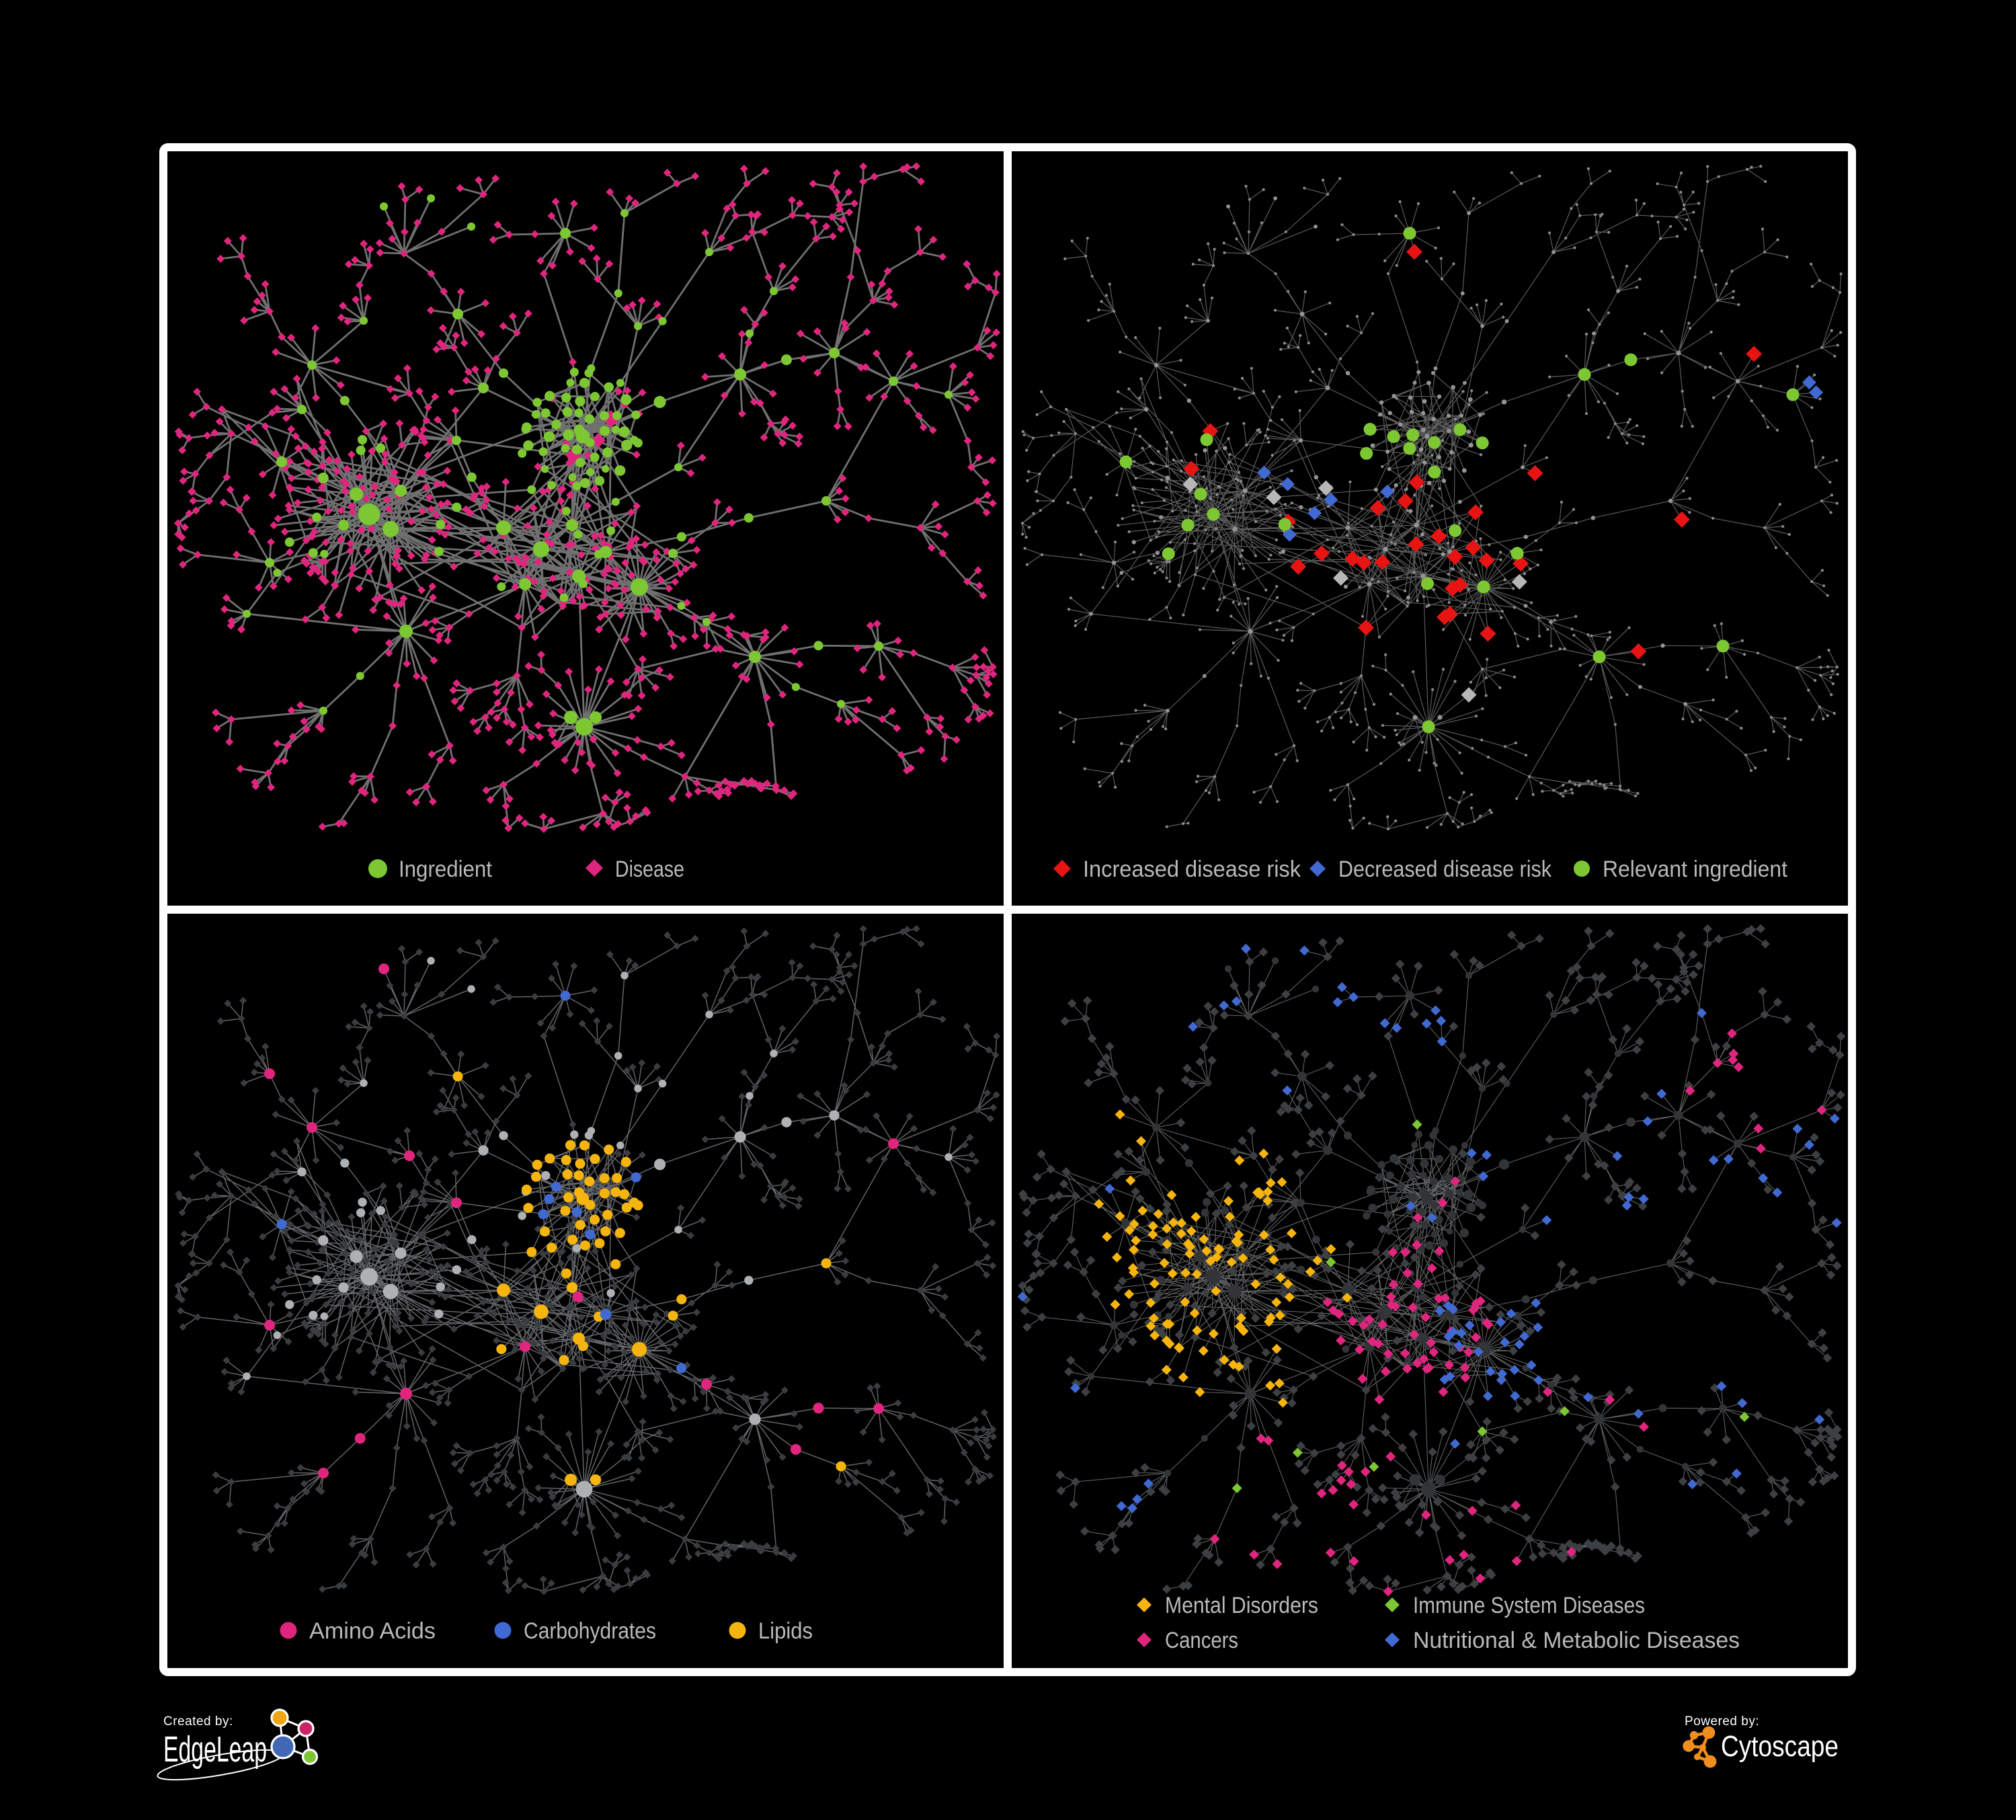 The image size is (2016, 1820). I want to click on svg-text: EdgeLeap, so click(215, 1749).